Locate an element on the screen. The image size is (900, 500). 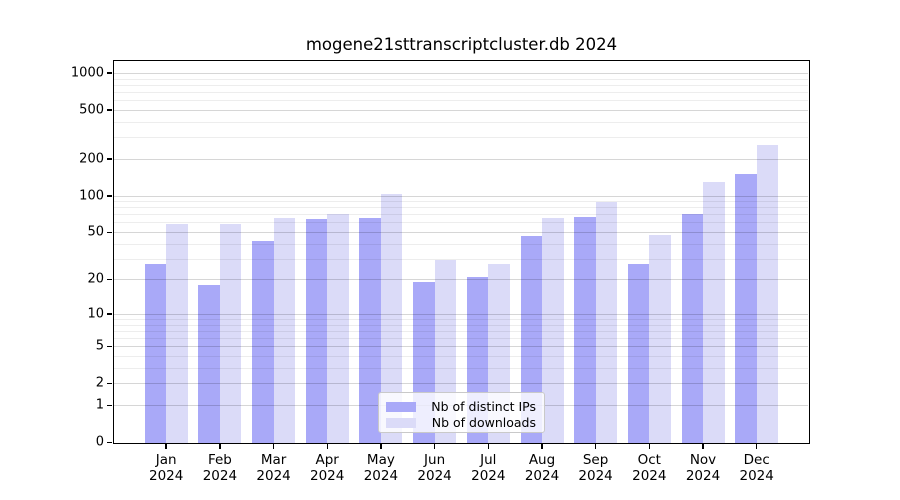
downloads-swatch is located at coordinates (401, 422).